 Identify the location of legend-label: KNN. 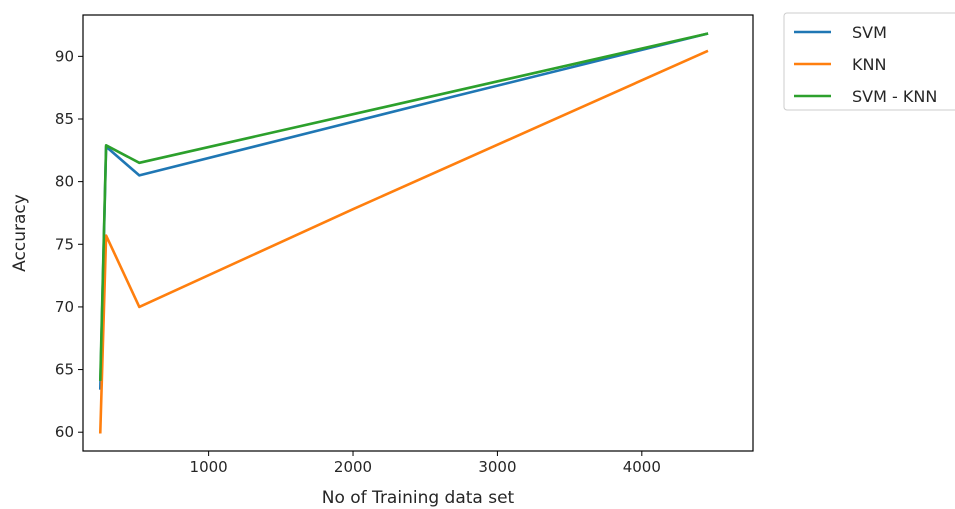
(869, 64).